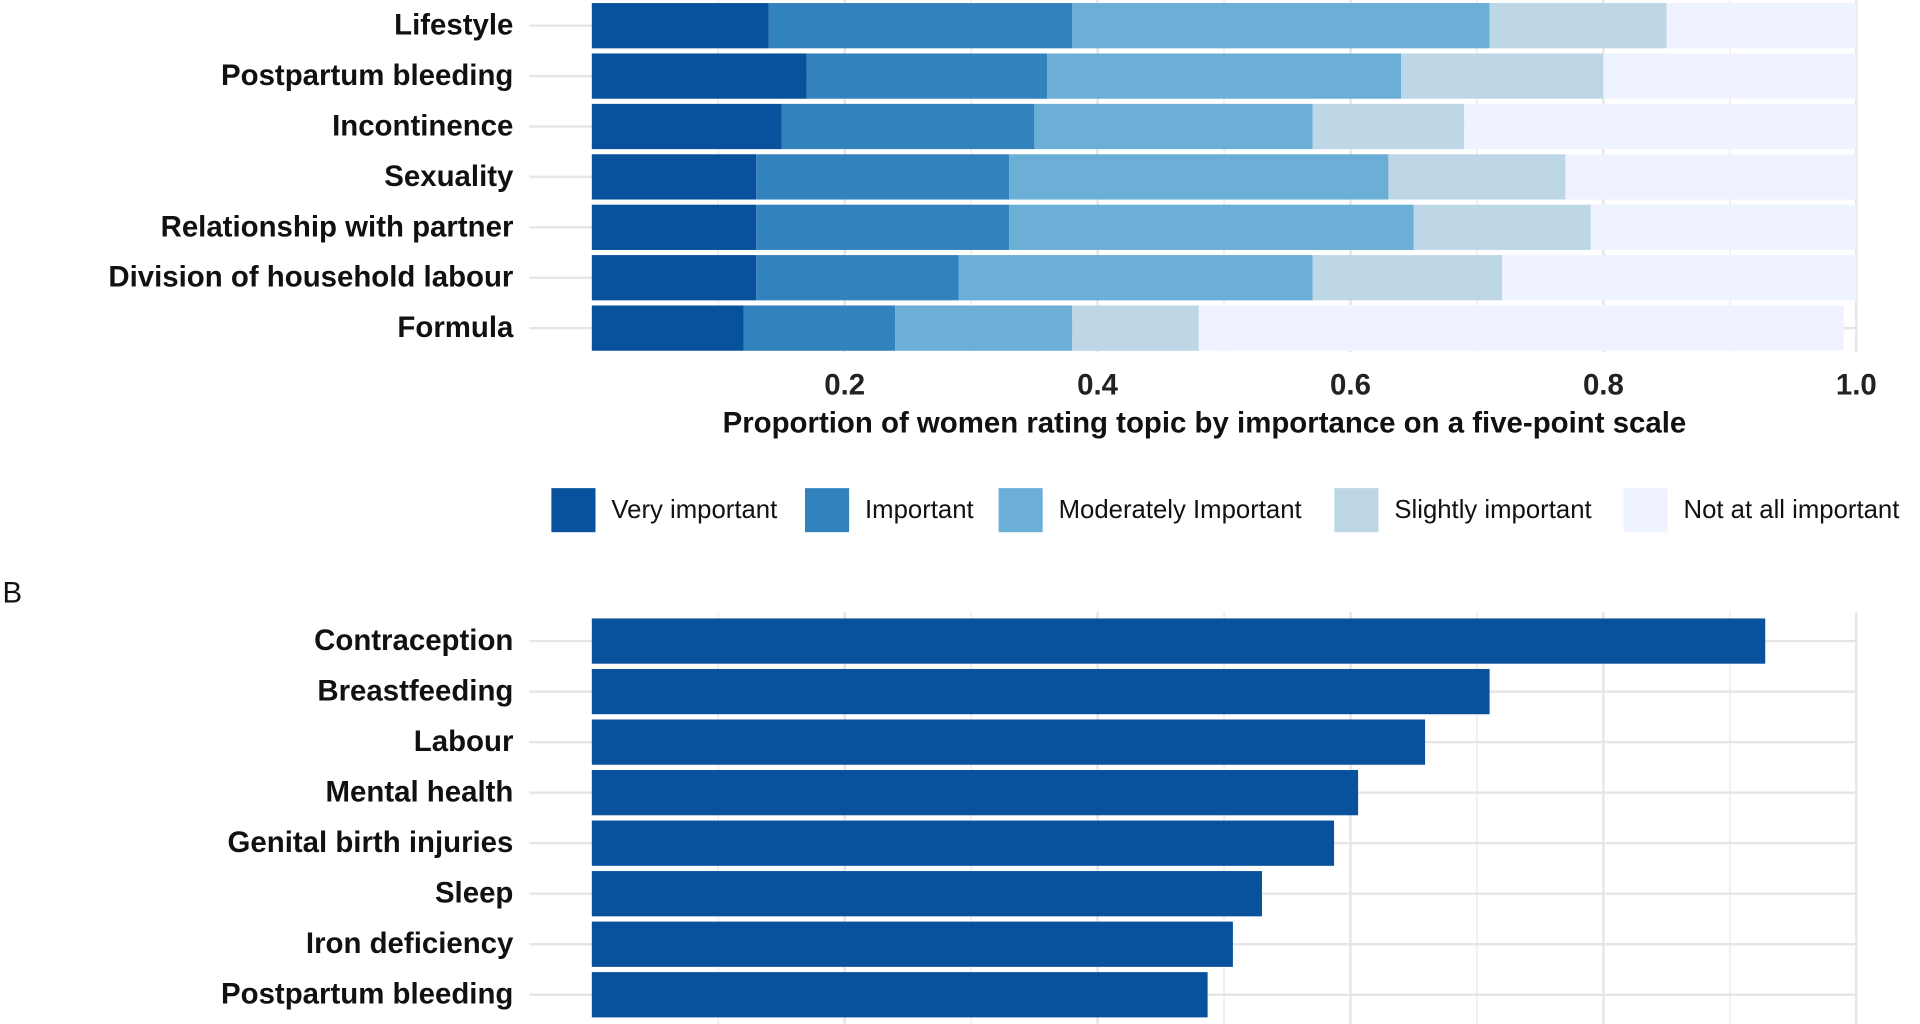 The height and width of the screenshot is (1024, 1920). What do you see at coordinates (844, 384) in the screenshot?
I see `x-tick-label: 0.2` at bounding box center [844, 384].